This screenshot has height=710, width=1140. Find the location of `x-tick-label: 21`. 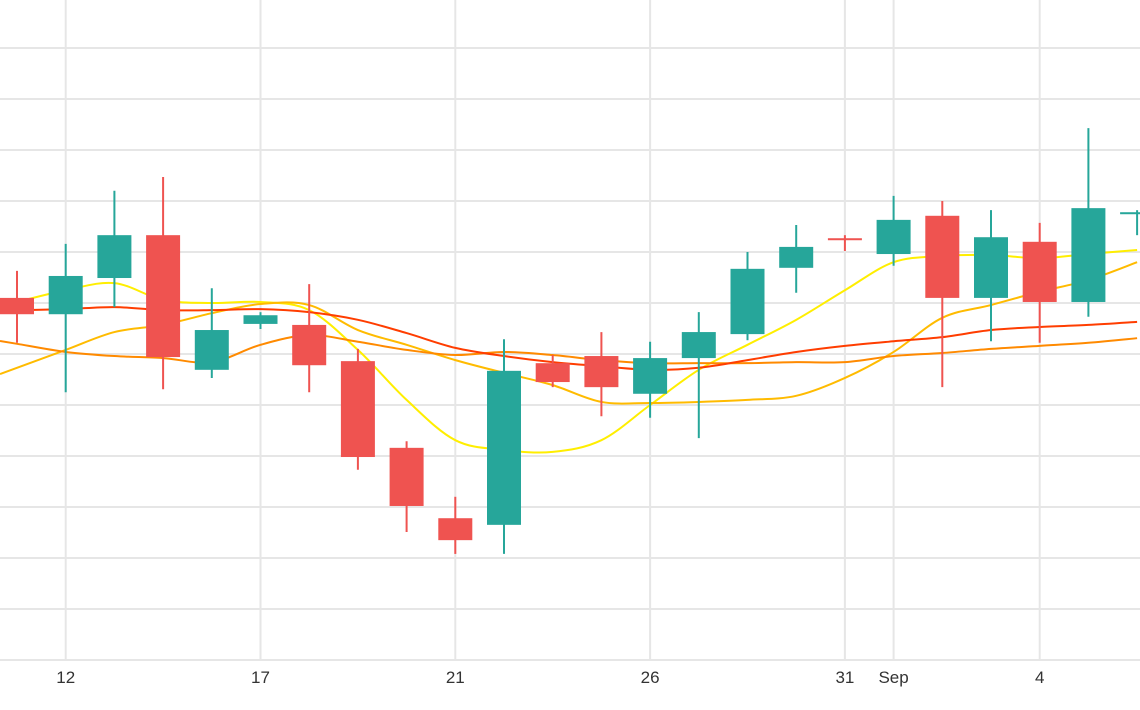

x-tick-label: 21 is located at coordinates (455, 677).